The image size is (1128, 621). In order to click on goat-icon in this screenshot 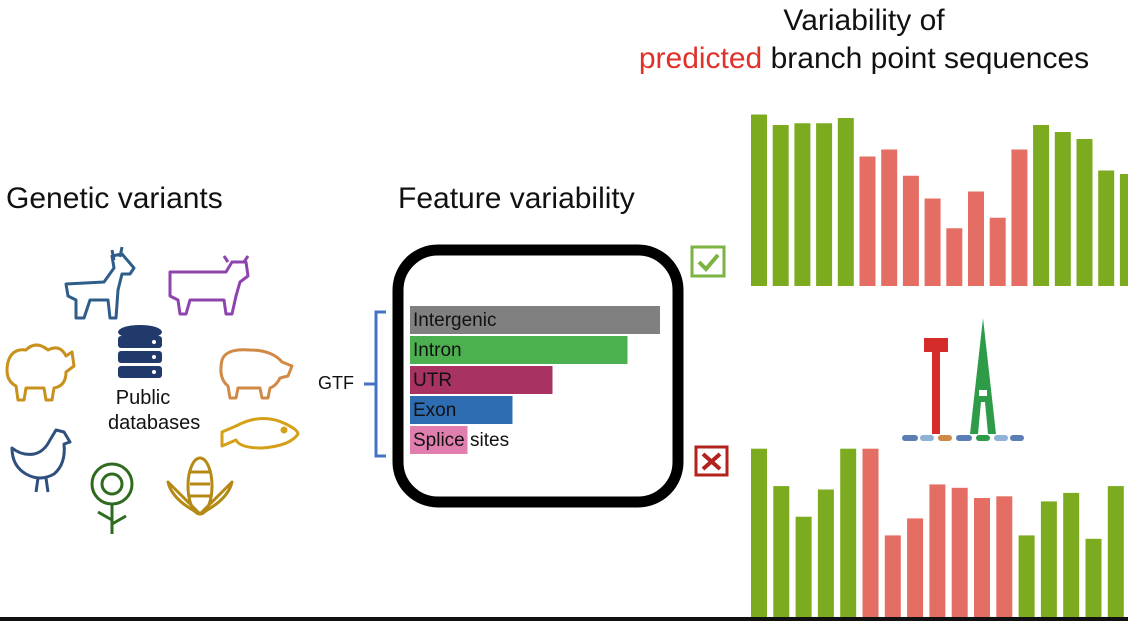, I will do `click(100, 283)`.